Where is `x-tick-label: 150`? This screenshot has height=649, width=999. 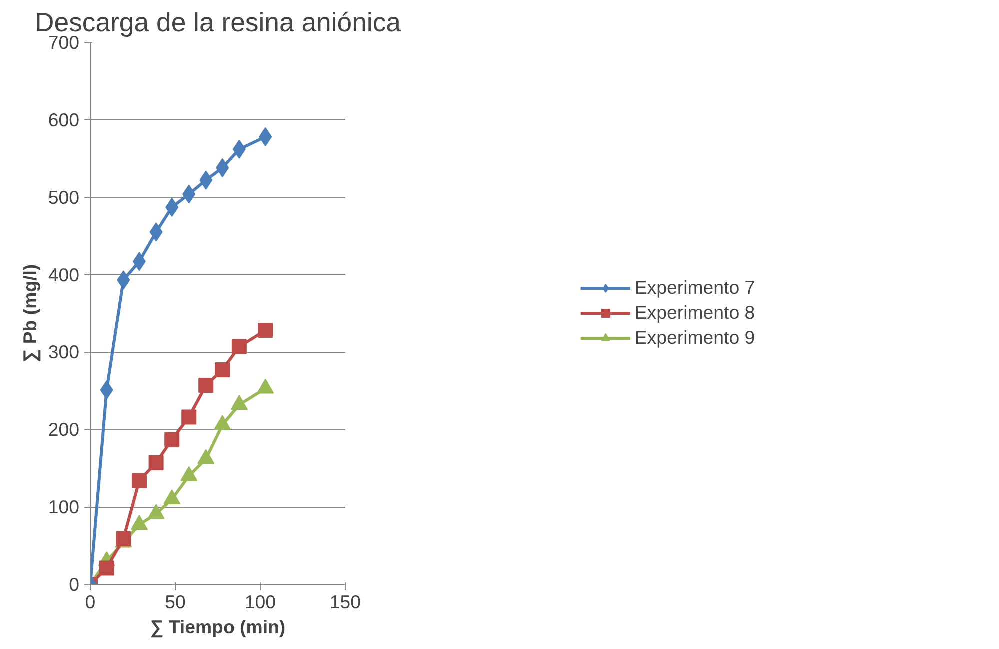 x-tick-label: 150 is located at coordinates (346, 602).